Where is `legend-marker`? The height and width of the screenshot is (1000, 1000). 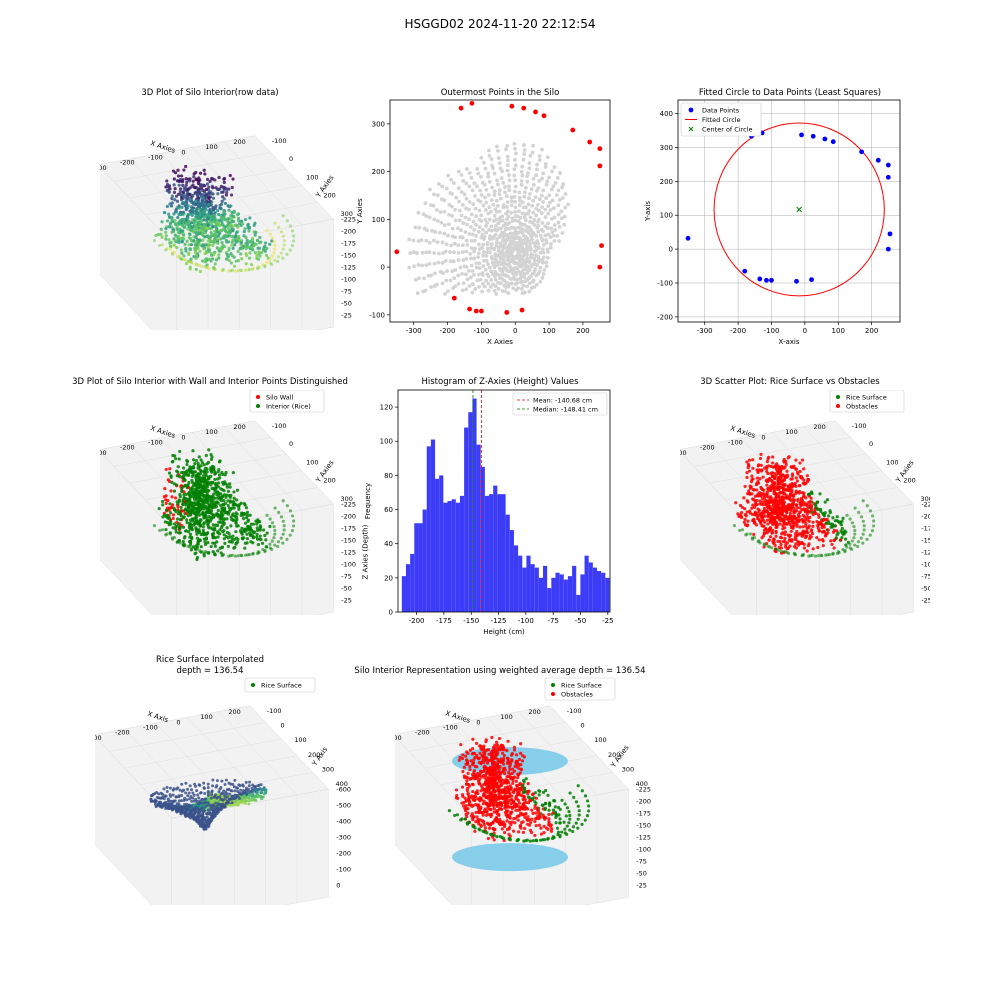 legend-marker is located at coordinates (258, 397).